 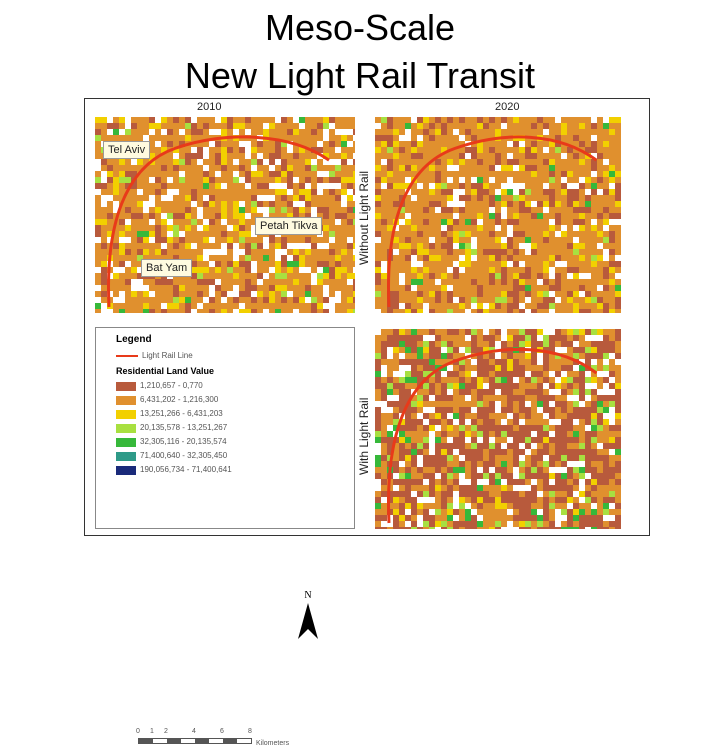 What do you see at coordinates (167, 268) in the screenshot?
I see `callout-bat-yam: Bat Yam` at bounding box center [167, 268].